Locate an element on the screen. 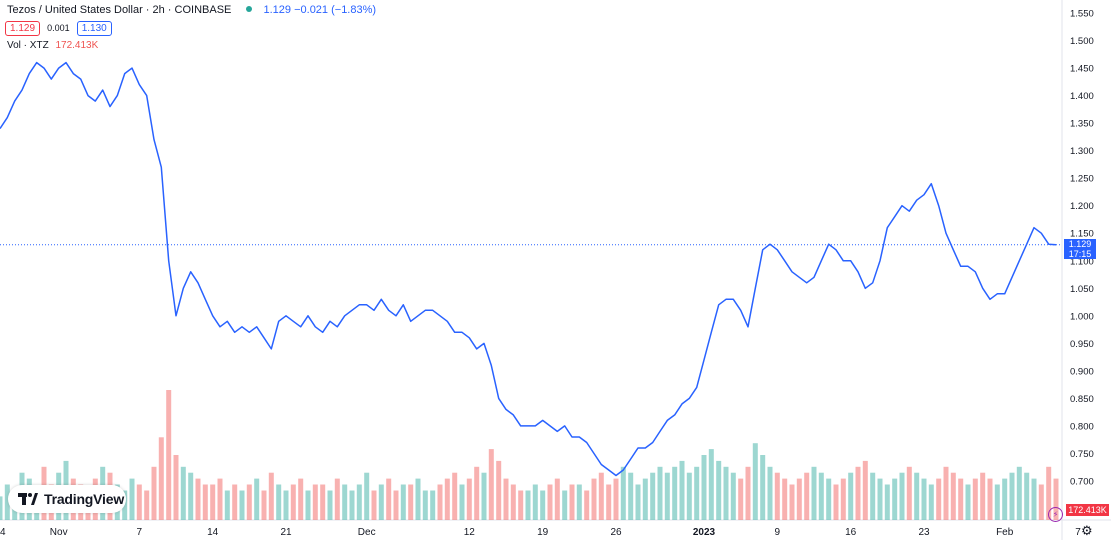  price-tick-label: 0.950 is located at coordinates (1082, 344).